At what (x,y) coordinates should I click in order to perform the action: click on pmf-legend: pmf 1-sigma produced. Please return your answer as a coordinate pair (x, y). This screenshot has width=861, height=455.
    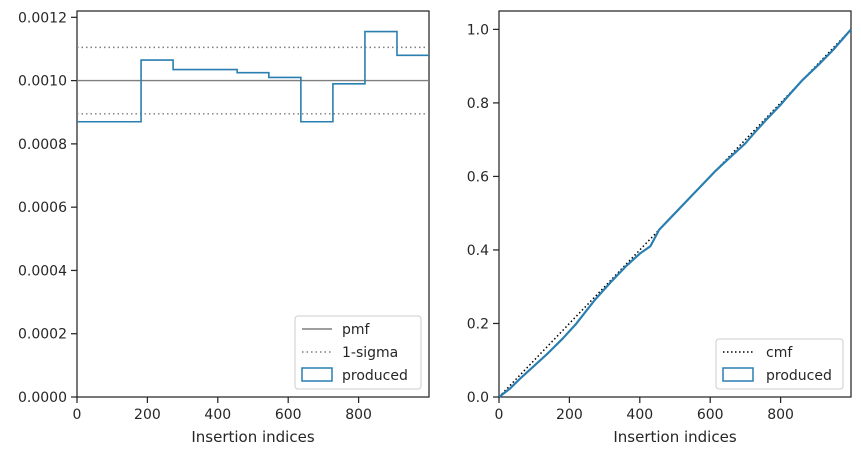
    Looking at the image, I should click on (358, 352).